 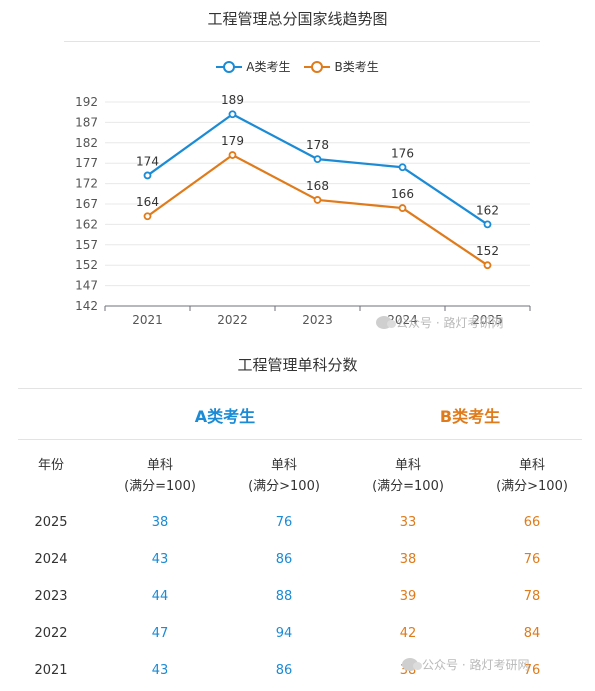 What do you see at coordinates (302, 41) in the screenshot?
I see `title-divider` at bounding box center [302, 41].